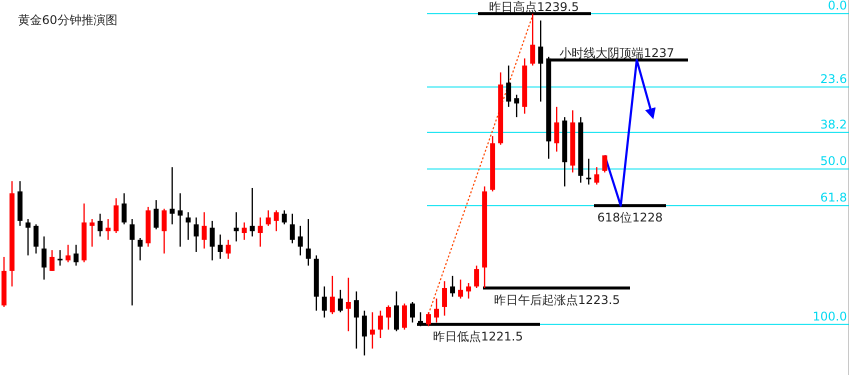  Describe the element at coordinates (829, 316) in the screenshot. I see `y-tick-label: 100.0` at that location.